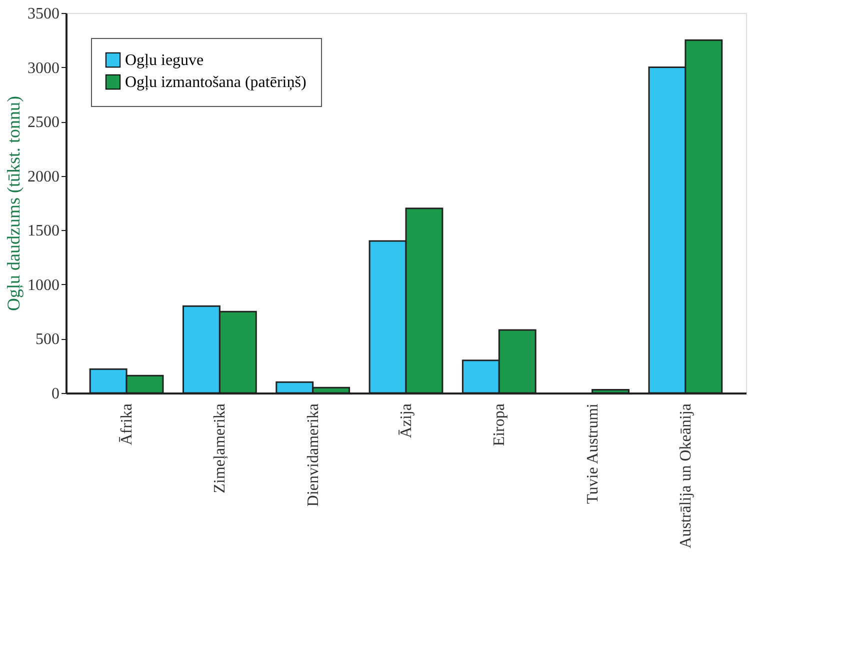 The height and width of the screenshot is (646, 846). Describe the element at coordinates (44, 177) in the screenshot. I see `y-tick-label: 2000` at that location.